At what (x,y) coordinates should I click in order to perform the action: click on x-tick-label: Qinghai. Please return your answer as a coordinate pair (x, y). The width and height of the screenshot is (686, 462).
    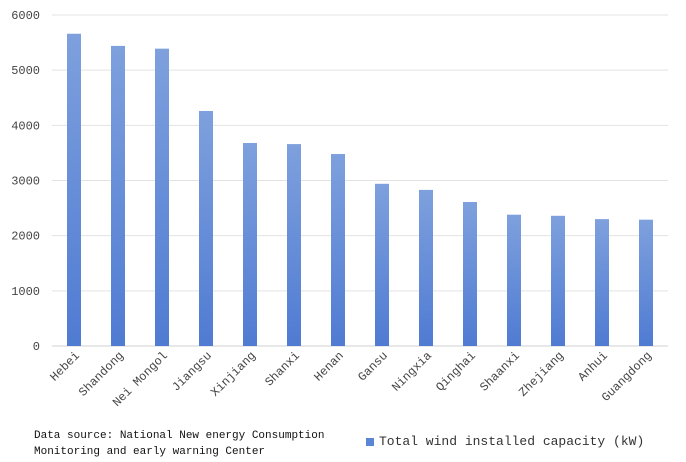
    Looking at the image, I should click on (456, 372).